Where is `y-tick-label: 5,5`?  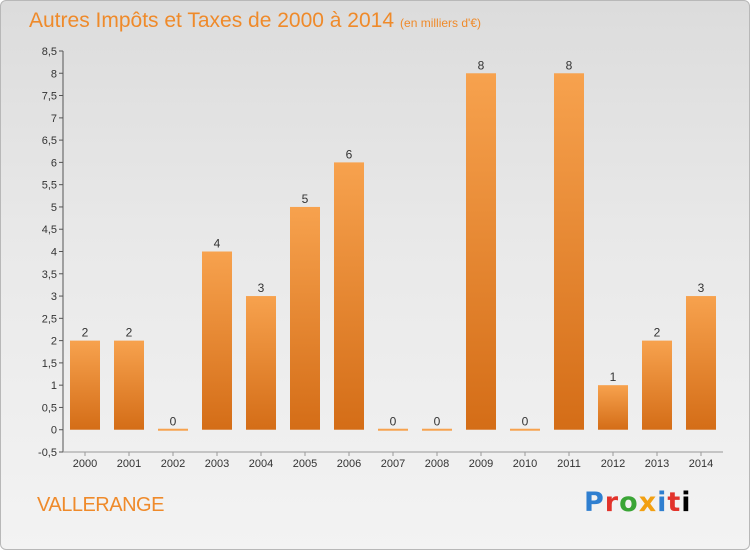 y-tick-label: 5,5 is located at coordinates (49, 186).